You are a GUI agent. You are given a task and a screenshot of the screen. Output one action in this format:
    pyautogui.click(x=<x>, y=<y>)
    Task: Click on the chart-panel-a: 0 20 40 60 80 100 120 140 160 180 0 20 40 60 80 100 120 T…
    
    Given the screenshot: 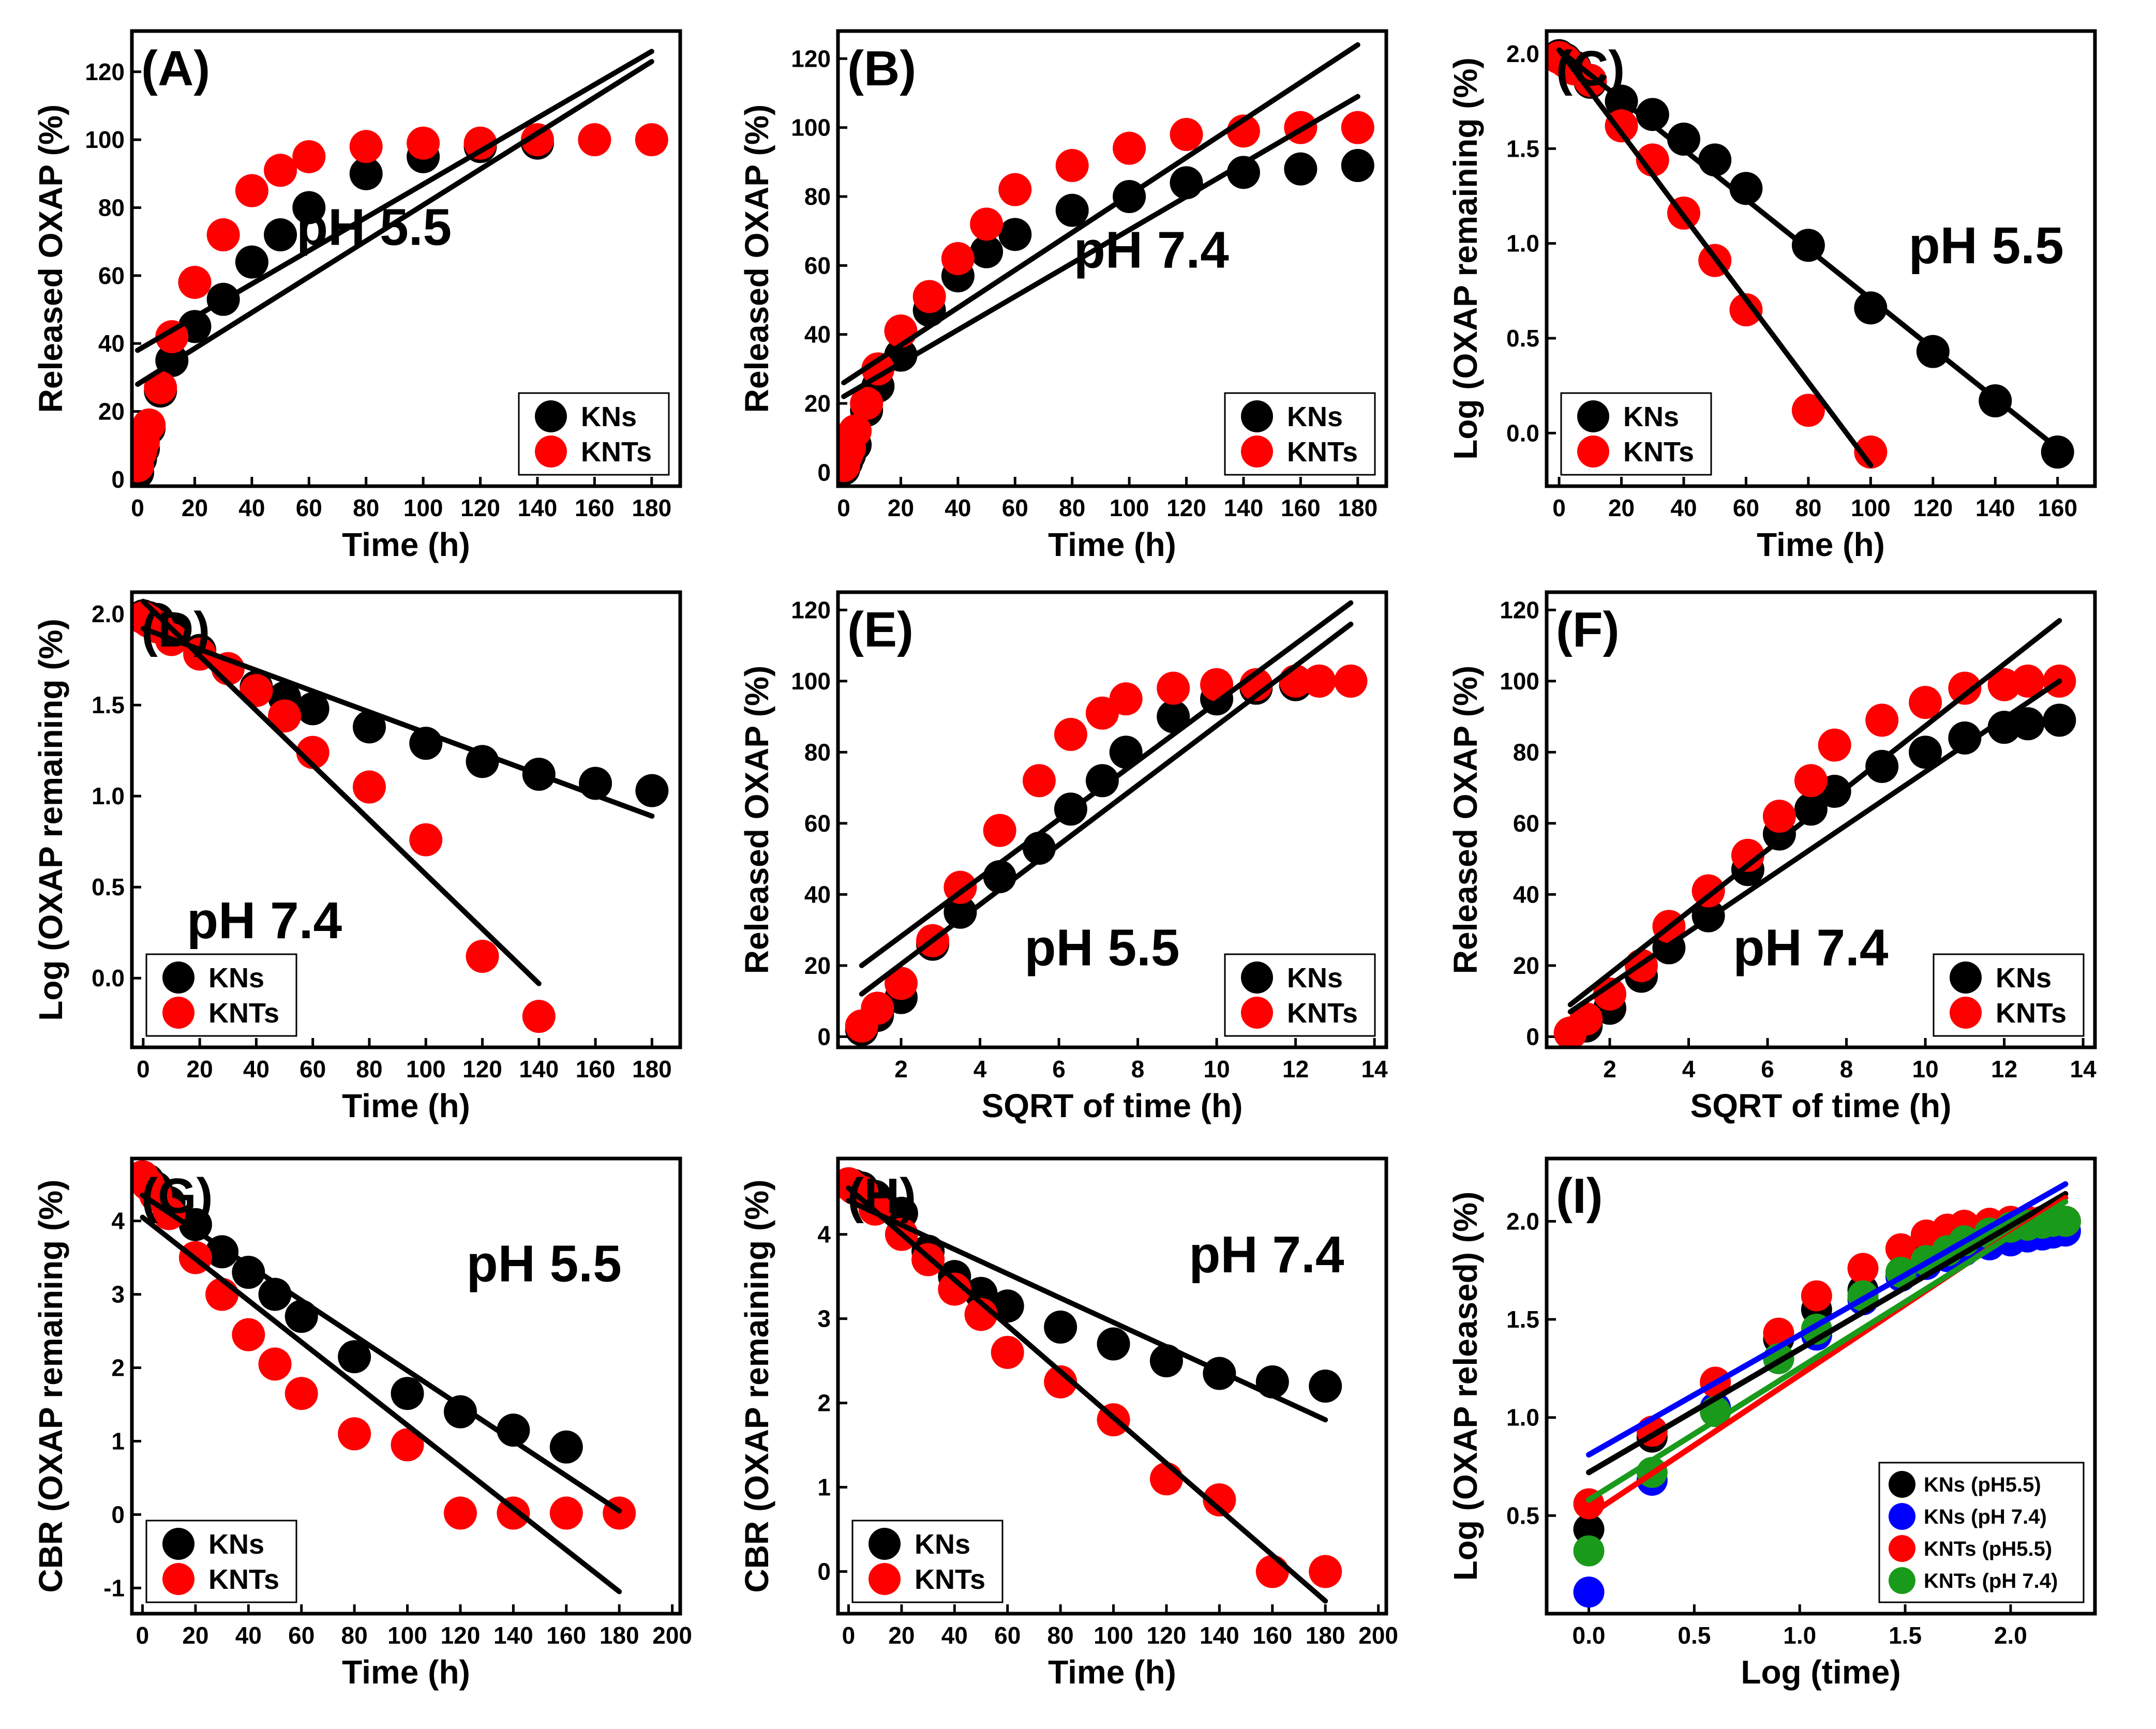 What is the action you would take?
    pyautogui.click(x=357, y=296)
    